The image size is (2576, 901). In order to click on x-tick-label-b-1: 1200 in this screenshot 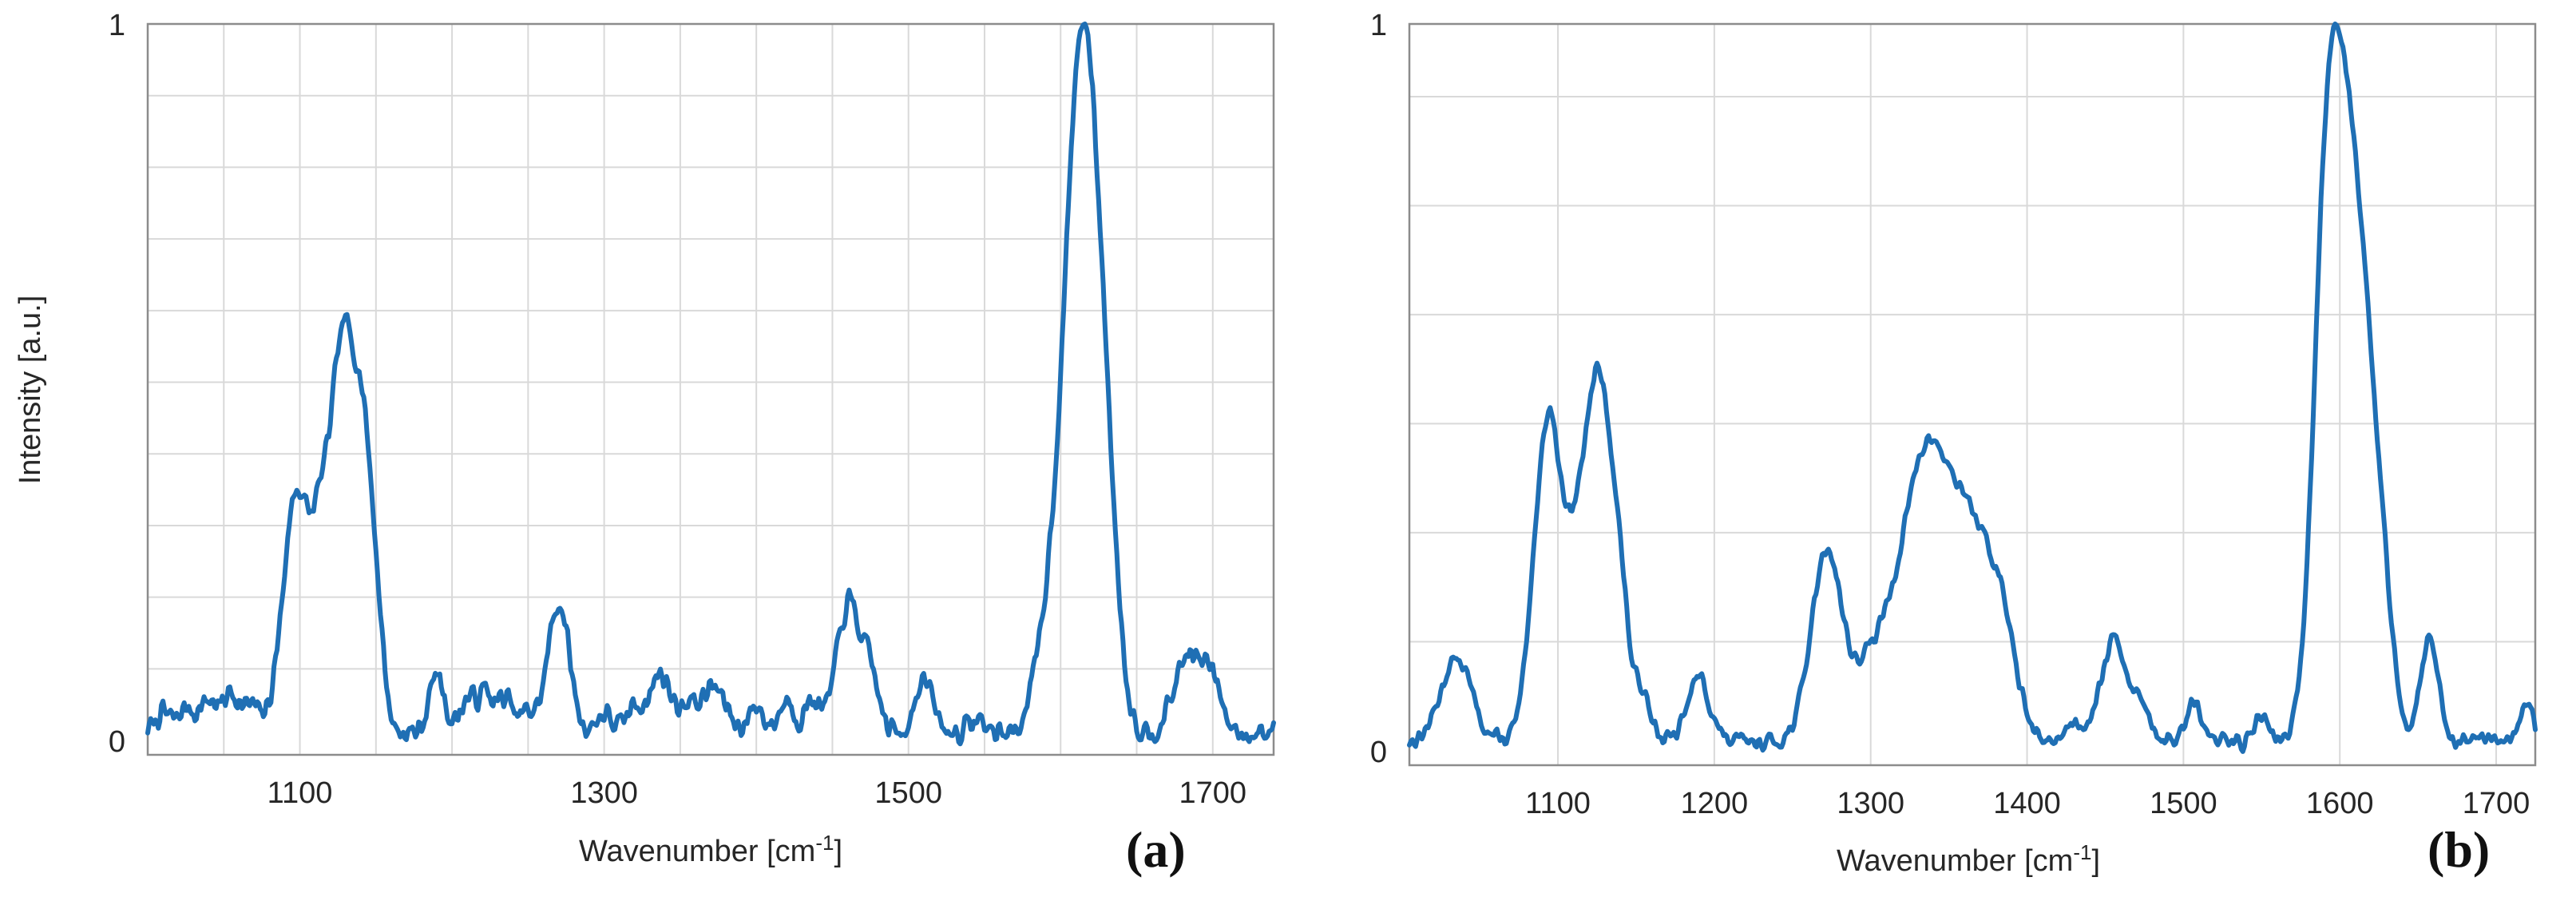, I will do `click(1715, 803)`.